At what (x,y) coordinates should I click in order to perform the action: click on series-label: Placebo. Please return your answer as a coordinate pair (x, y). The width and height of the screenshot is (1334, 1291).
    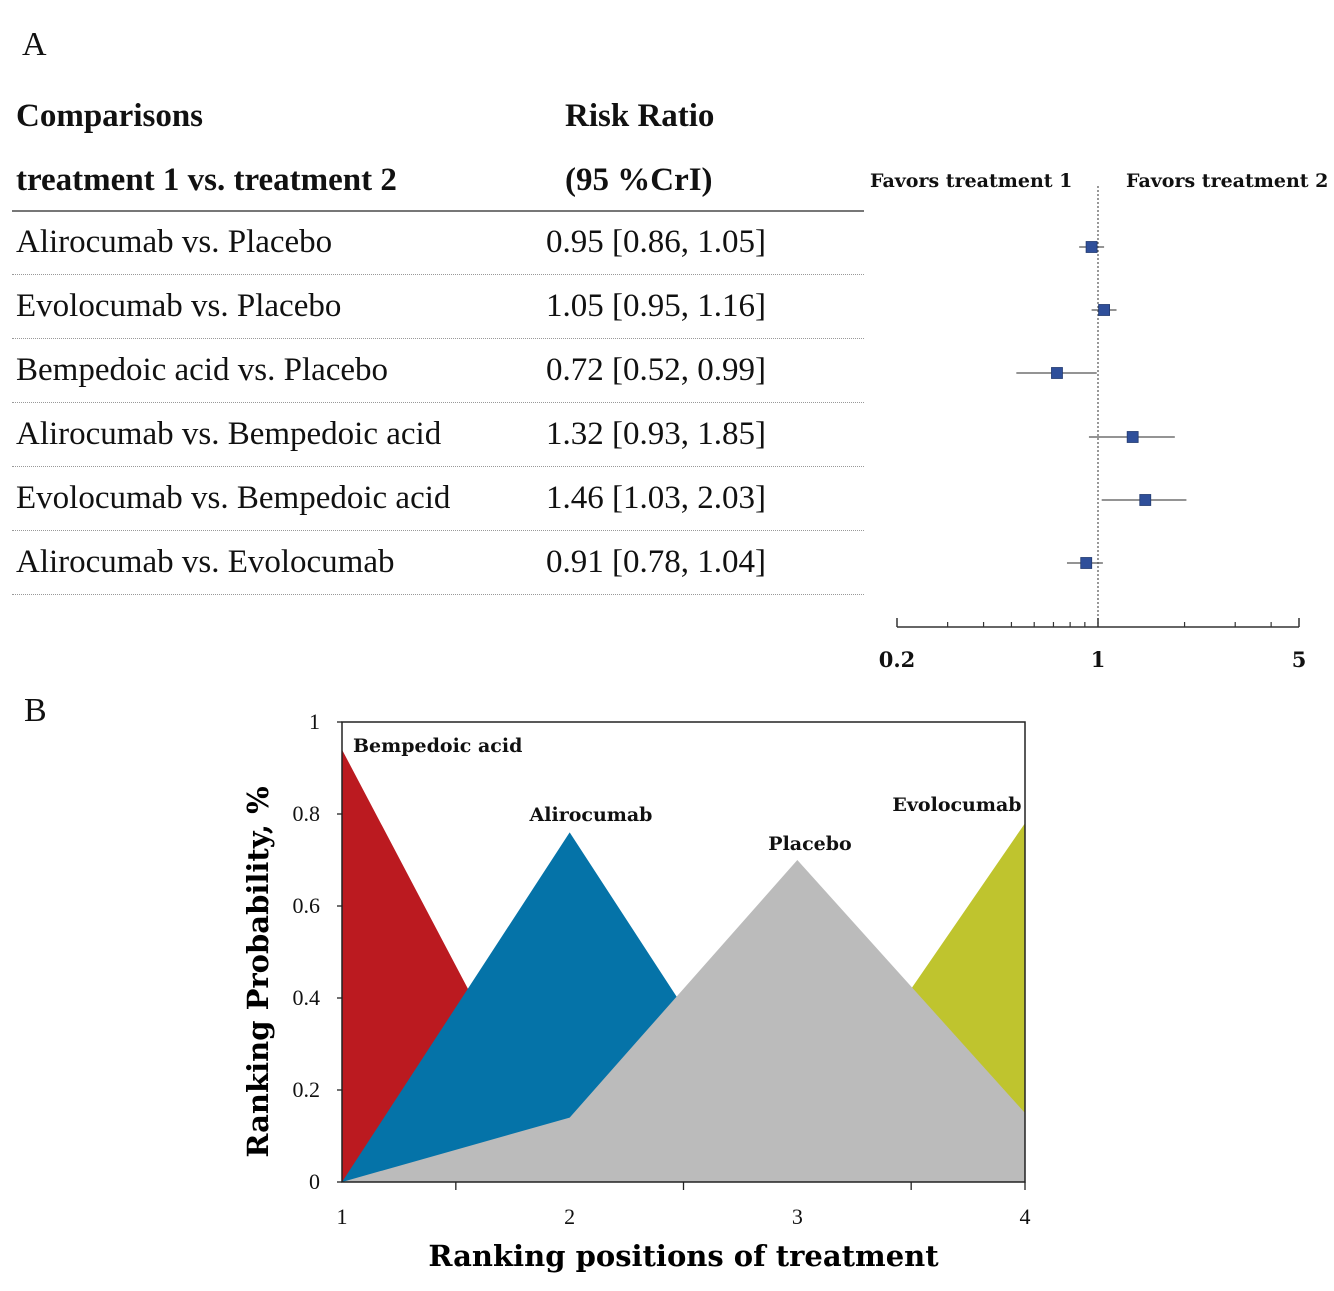
    Looking at the image, I should click on (809, 844).